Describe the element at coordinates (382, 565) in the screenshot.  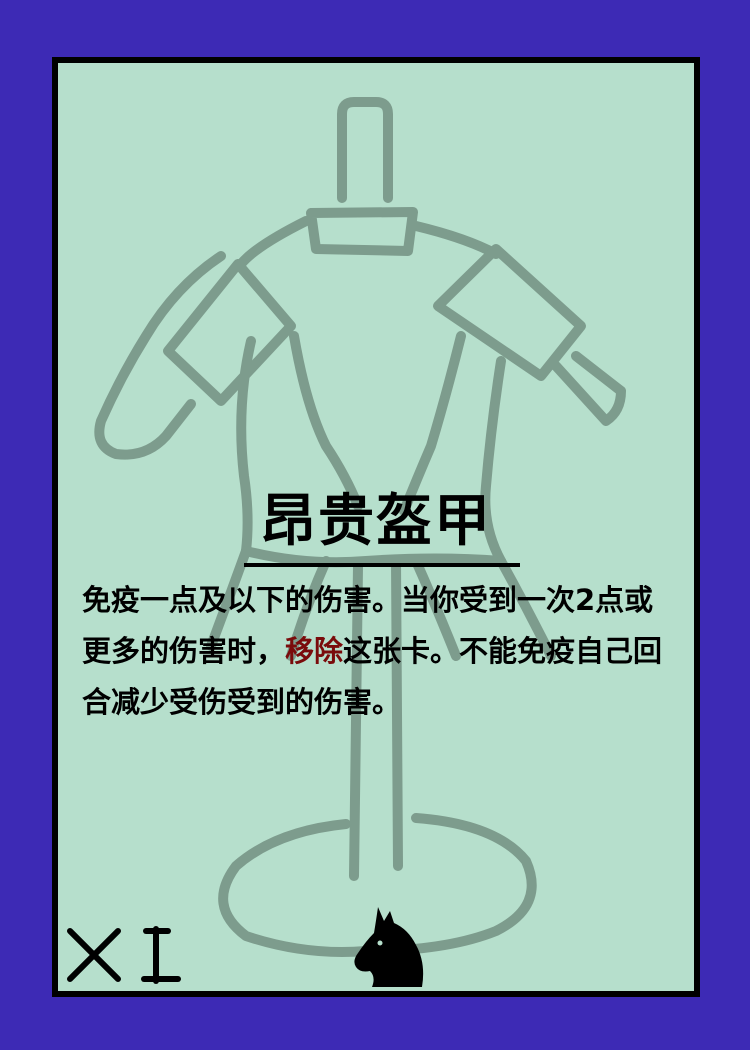
I see `title-underline` at that location.